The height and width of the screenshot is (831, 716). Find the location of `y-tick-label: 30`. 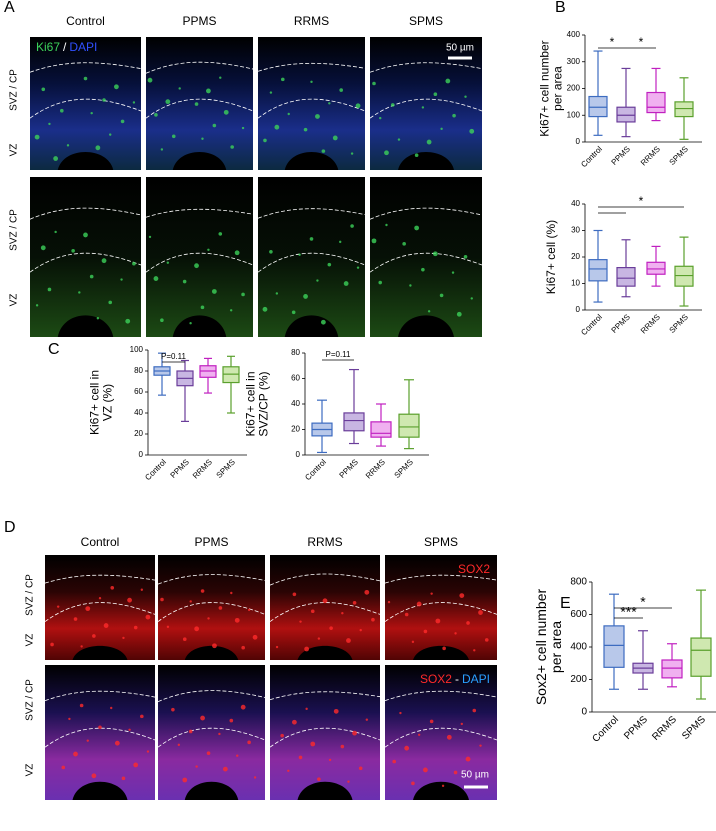

y-tick-label: 30 is located at coordinates (575, 230).